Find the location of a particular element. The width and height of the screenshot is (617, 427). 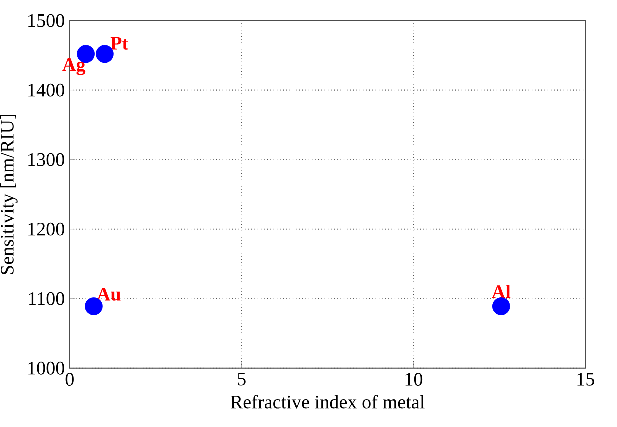

y-tick-label: 1400 is located at coordinates (46, 90).